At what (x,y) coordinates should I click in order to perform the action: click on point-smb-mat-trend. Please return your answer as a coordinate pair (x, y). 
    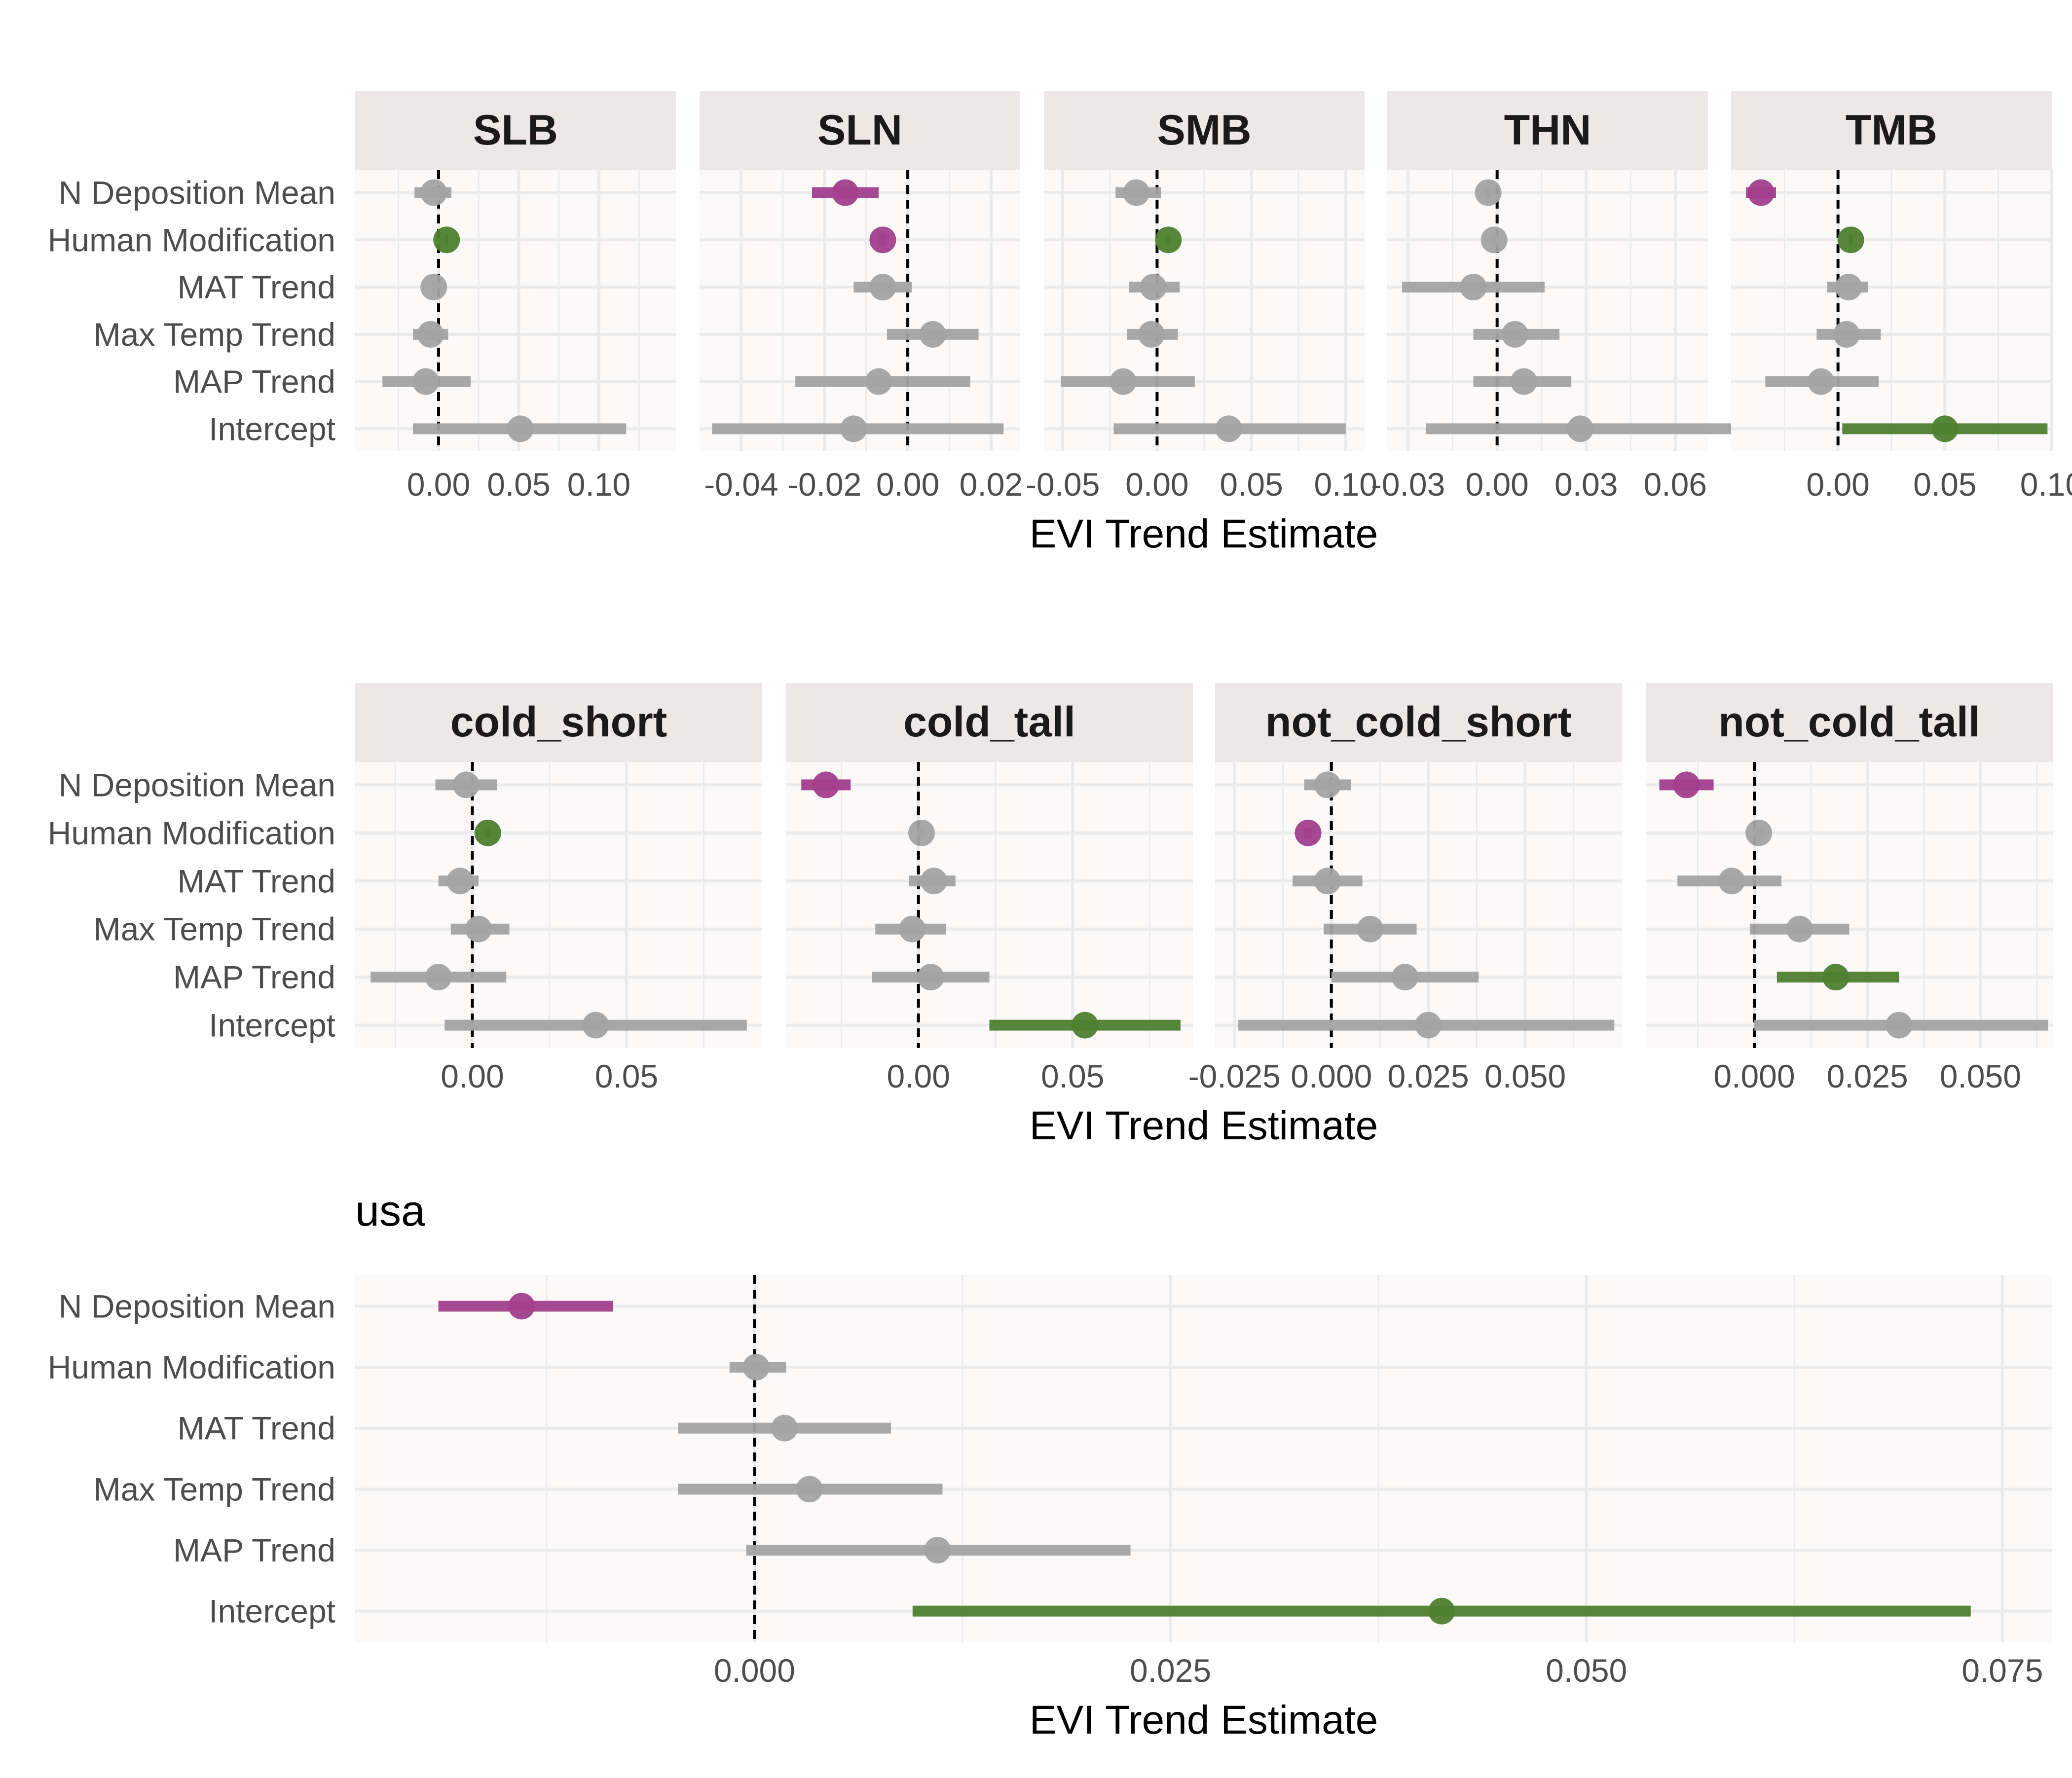
    Looking at the image, I should click on (1154, 287).